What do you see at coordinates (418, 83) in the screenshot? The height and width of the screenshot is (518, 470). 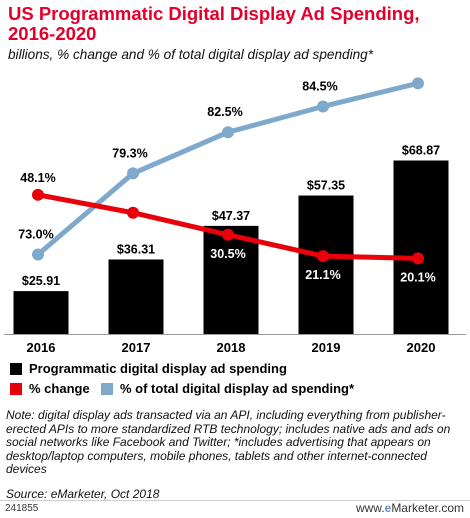 I see `share-point-2020` at bounding box center [418, 83].